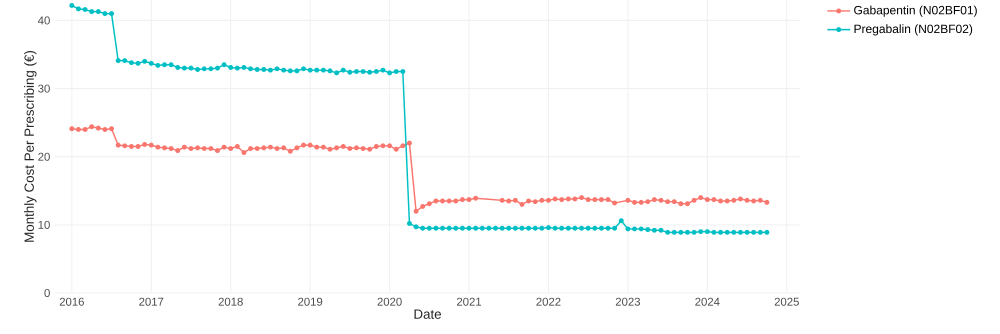  Describe the element at coordinates (44, 156) in the screenshot. I see `y-tick-label: 20` at that location.